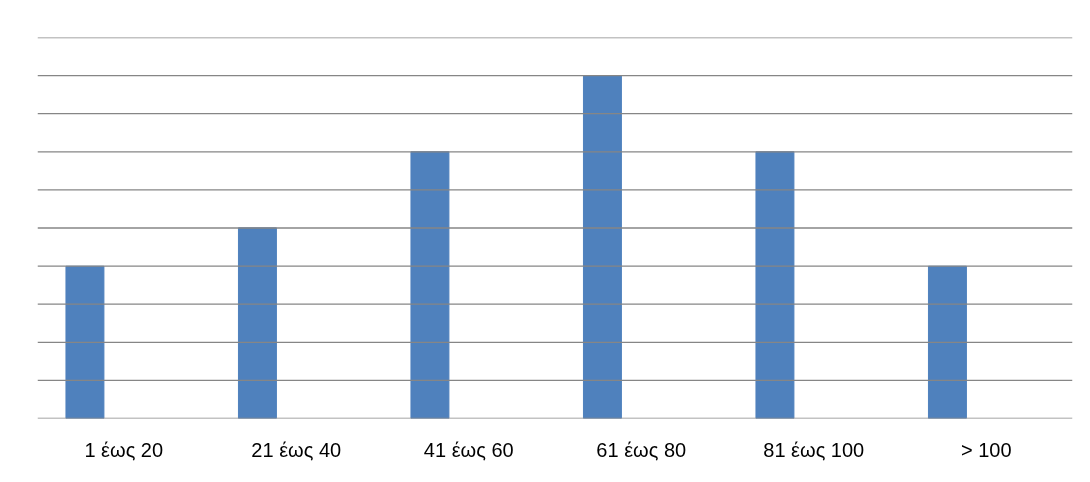 Image resolution: width=1090 pixels, height=482 pixels. I want to click on x-tick-label: 61 έως 80, so click(641, 449).